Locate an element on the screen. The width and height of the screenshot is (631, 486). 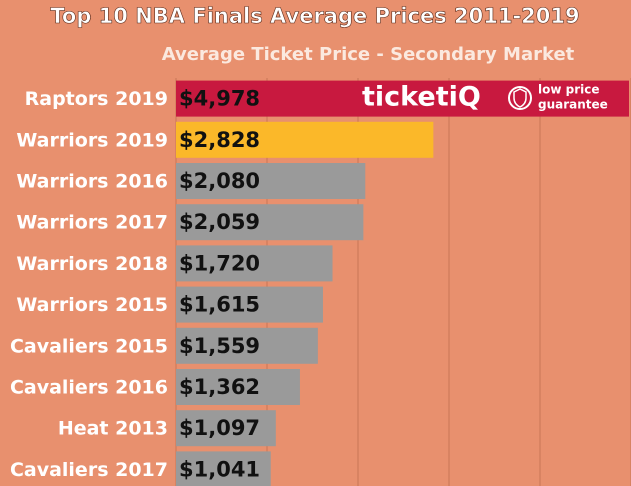
logo-icon is located at coordinates (520, 98).